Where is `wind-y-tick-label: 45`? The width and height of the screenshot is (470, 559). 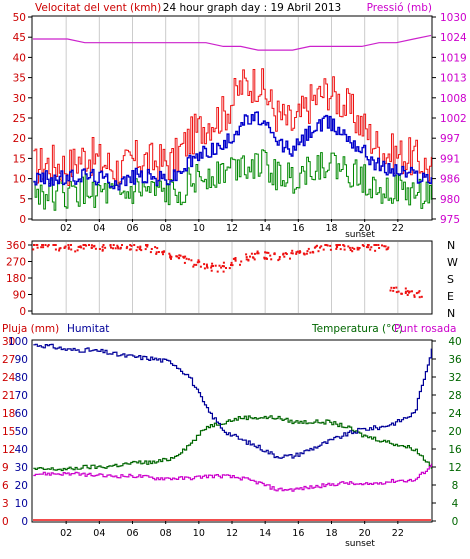
wind-y-tick-label: 45 is located at coordinates (19, 38).